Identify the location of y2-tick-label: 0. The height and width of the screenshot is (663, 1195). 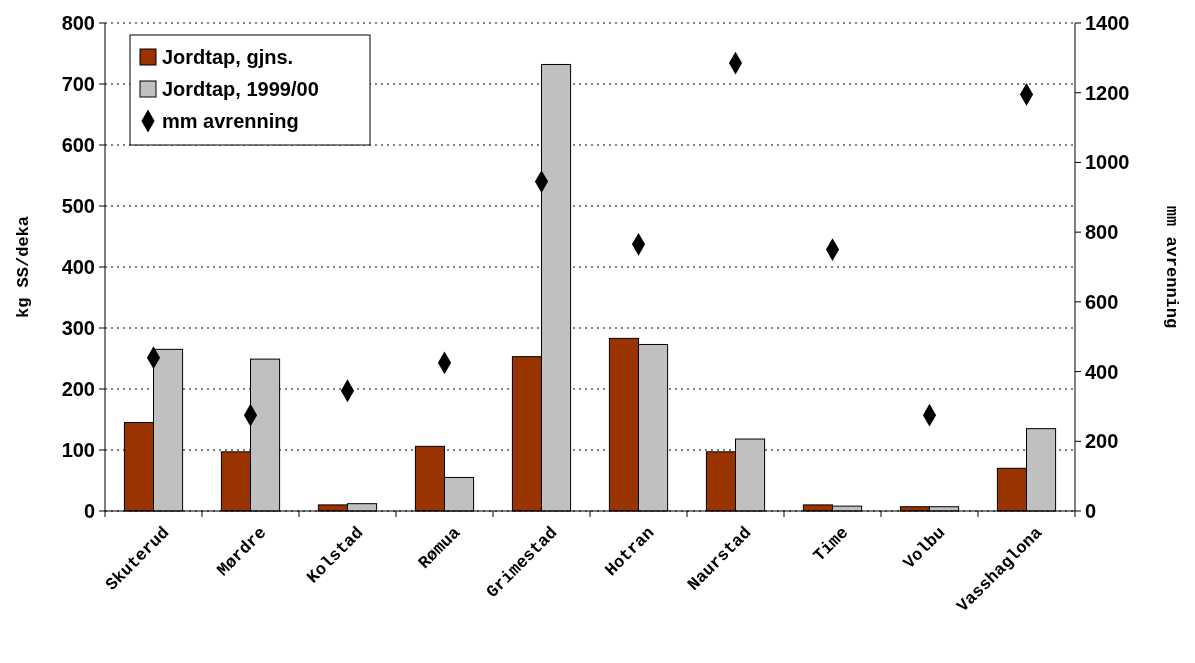
(1091, 511).